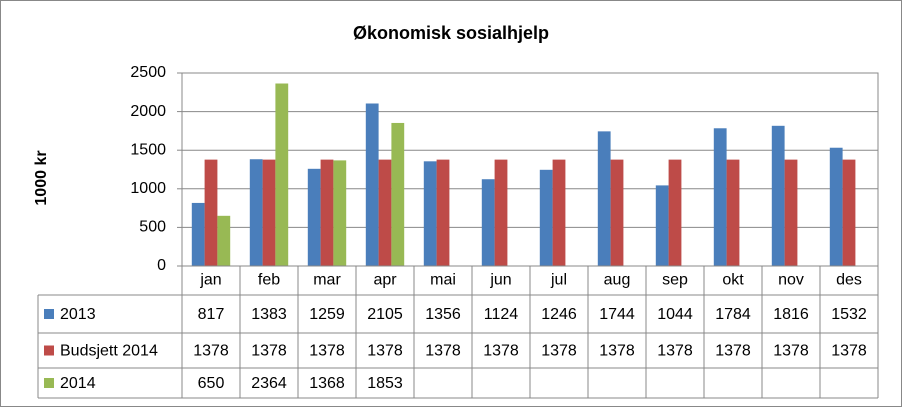 Image resolution: width=902 pixels, height=407 pixels. Describe the element at coordinates (78, 314) in the screenshot. I see `legend-label: 2013` at that location.